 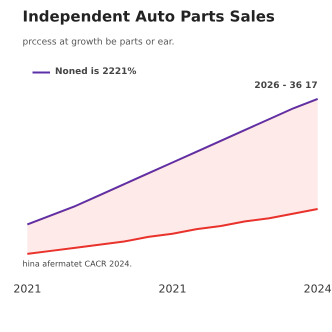 I want to click on text: hina afermatet CACR 2024., so click(x=77, y=264).